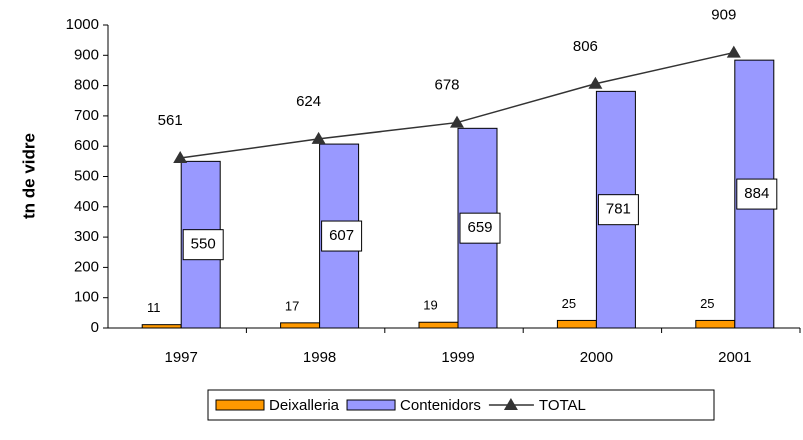 The height and width of the screenshot is (440, 803). Describe the element at coordinates (292, 305) in the screenshot. I see `data-label: 17` at that location.